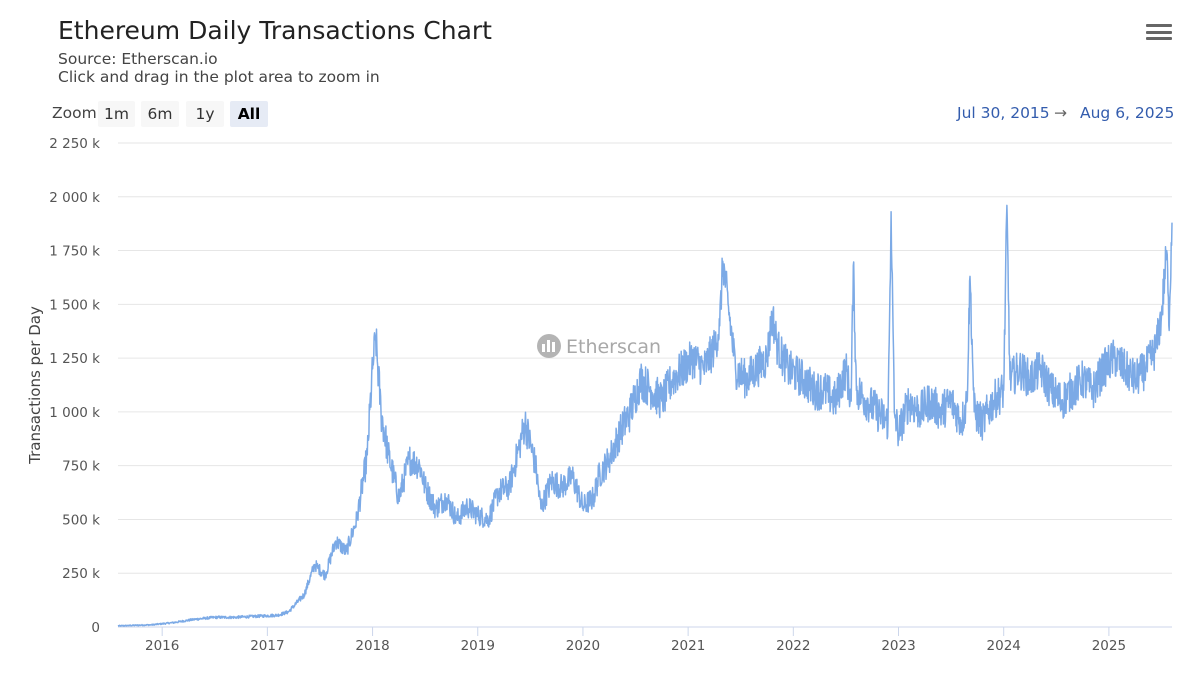 The image size is (1200, 684). Describe the element at coordinates (249, 114) in the screenshot. I see `zoom-all-button: All` at that location.